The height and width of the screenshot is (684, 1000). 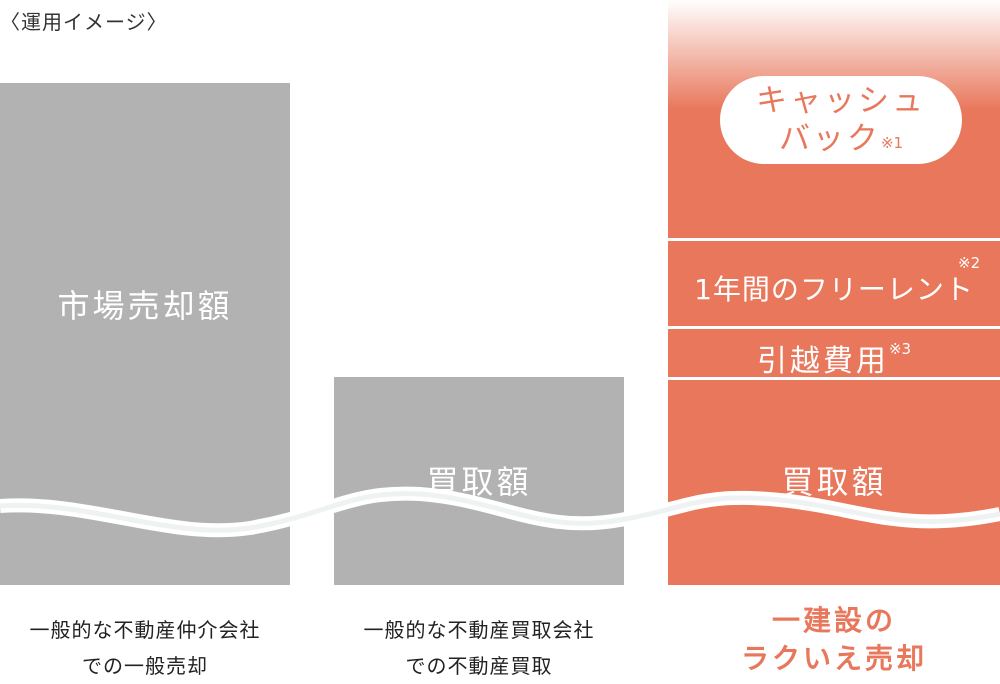 I want to click on cashback-badge: キャッシュ バック※1, so click(x=841, y=120).